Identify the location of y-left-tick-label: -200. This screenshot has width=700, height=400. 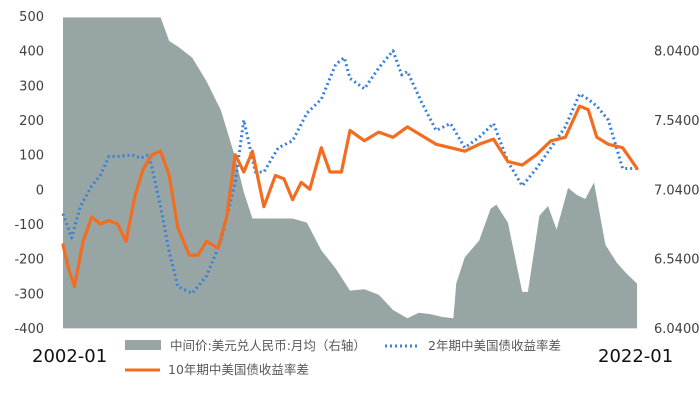
(29, 260).